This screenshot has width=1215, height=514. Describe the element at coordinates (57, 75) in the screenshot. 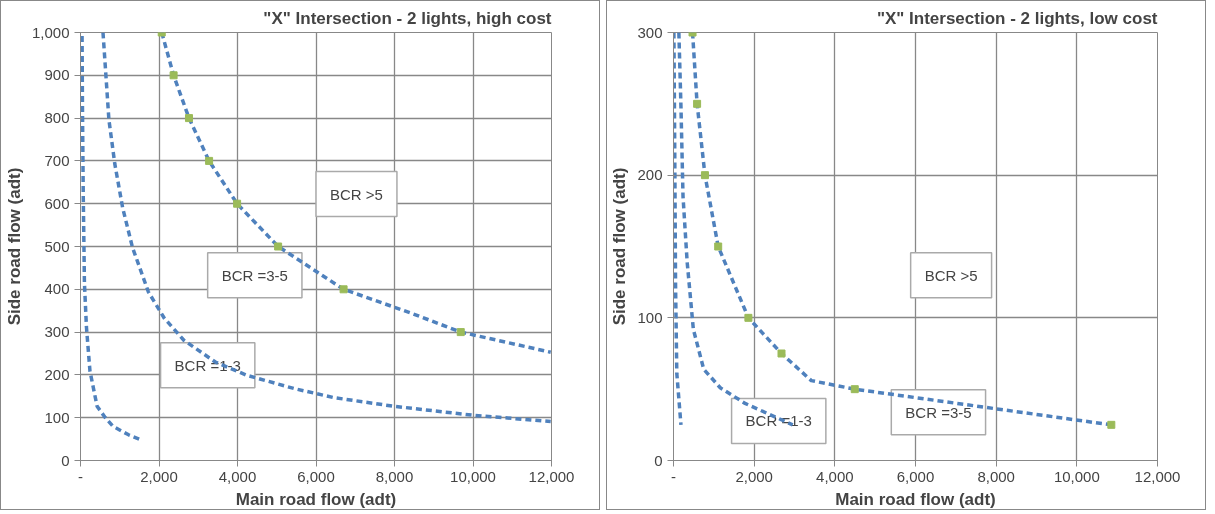

I see `y-tick-label: 900` at that location.